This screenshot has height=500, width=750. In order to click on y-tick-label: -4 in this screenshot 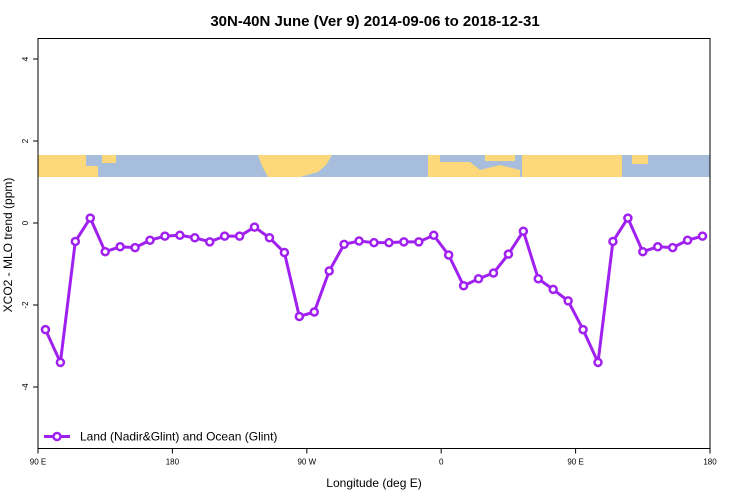, I will do `click(25, 387)`.